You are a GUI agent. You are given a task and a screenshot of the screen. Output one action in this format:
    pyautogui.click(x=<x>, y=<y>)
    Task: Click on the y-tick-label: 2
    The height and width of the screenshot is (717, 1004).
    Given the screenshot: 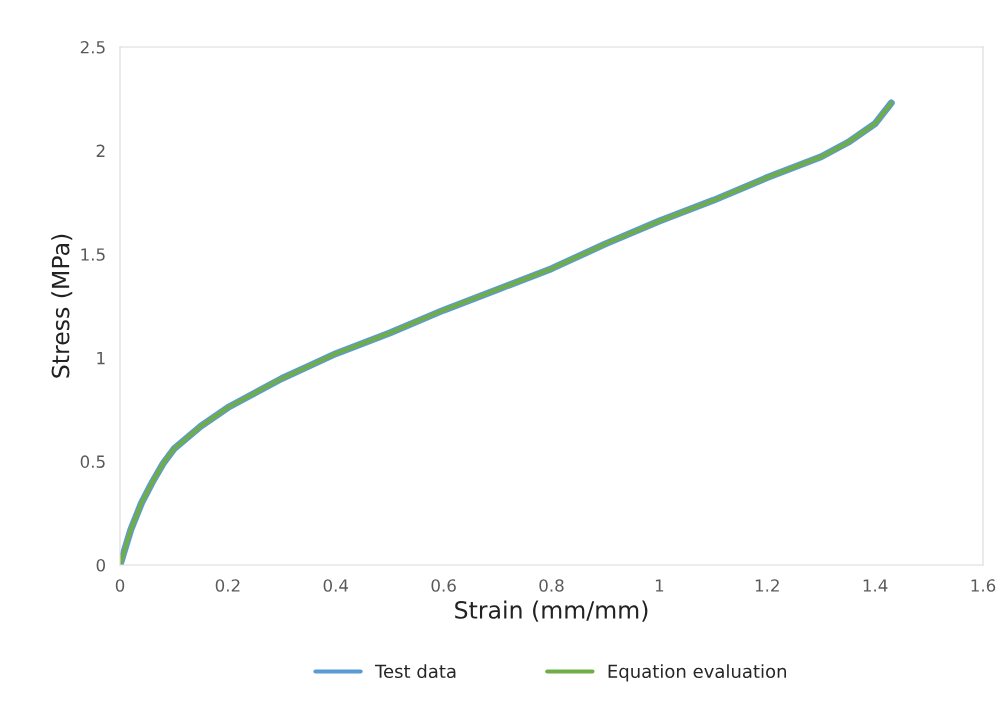 What is the action you would take?
    pyautogui.click(x=100, y=150)
    